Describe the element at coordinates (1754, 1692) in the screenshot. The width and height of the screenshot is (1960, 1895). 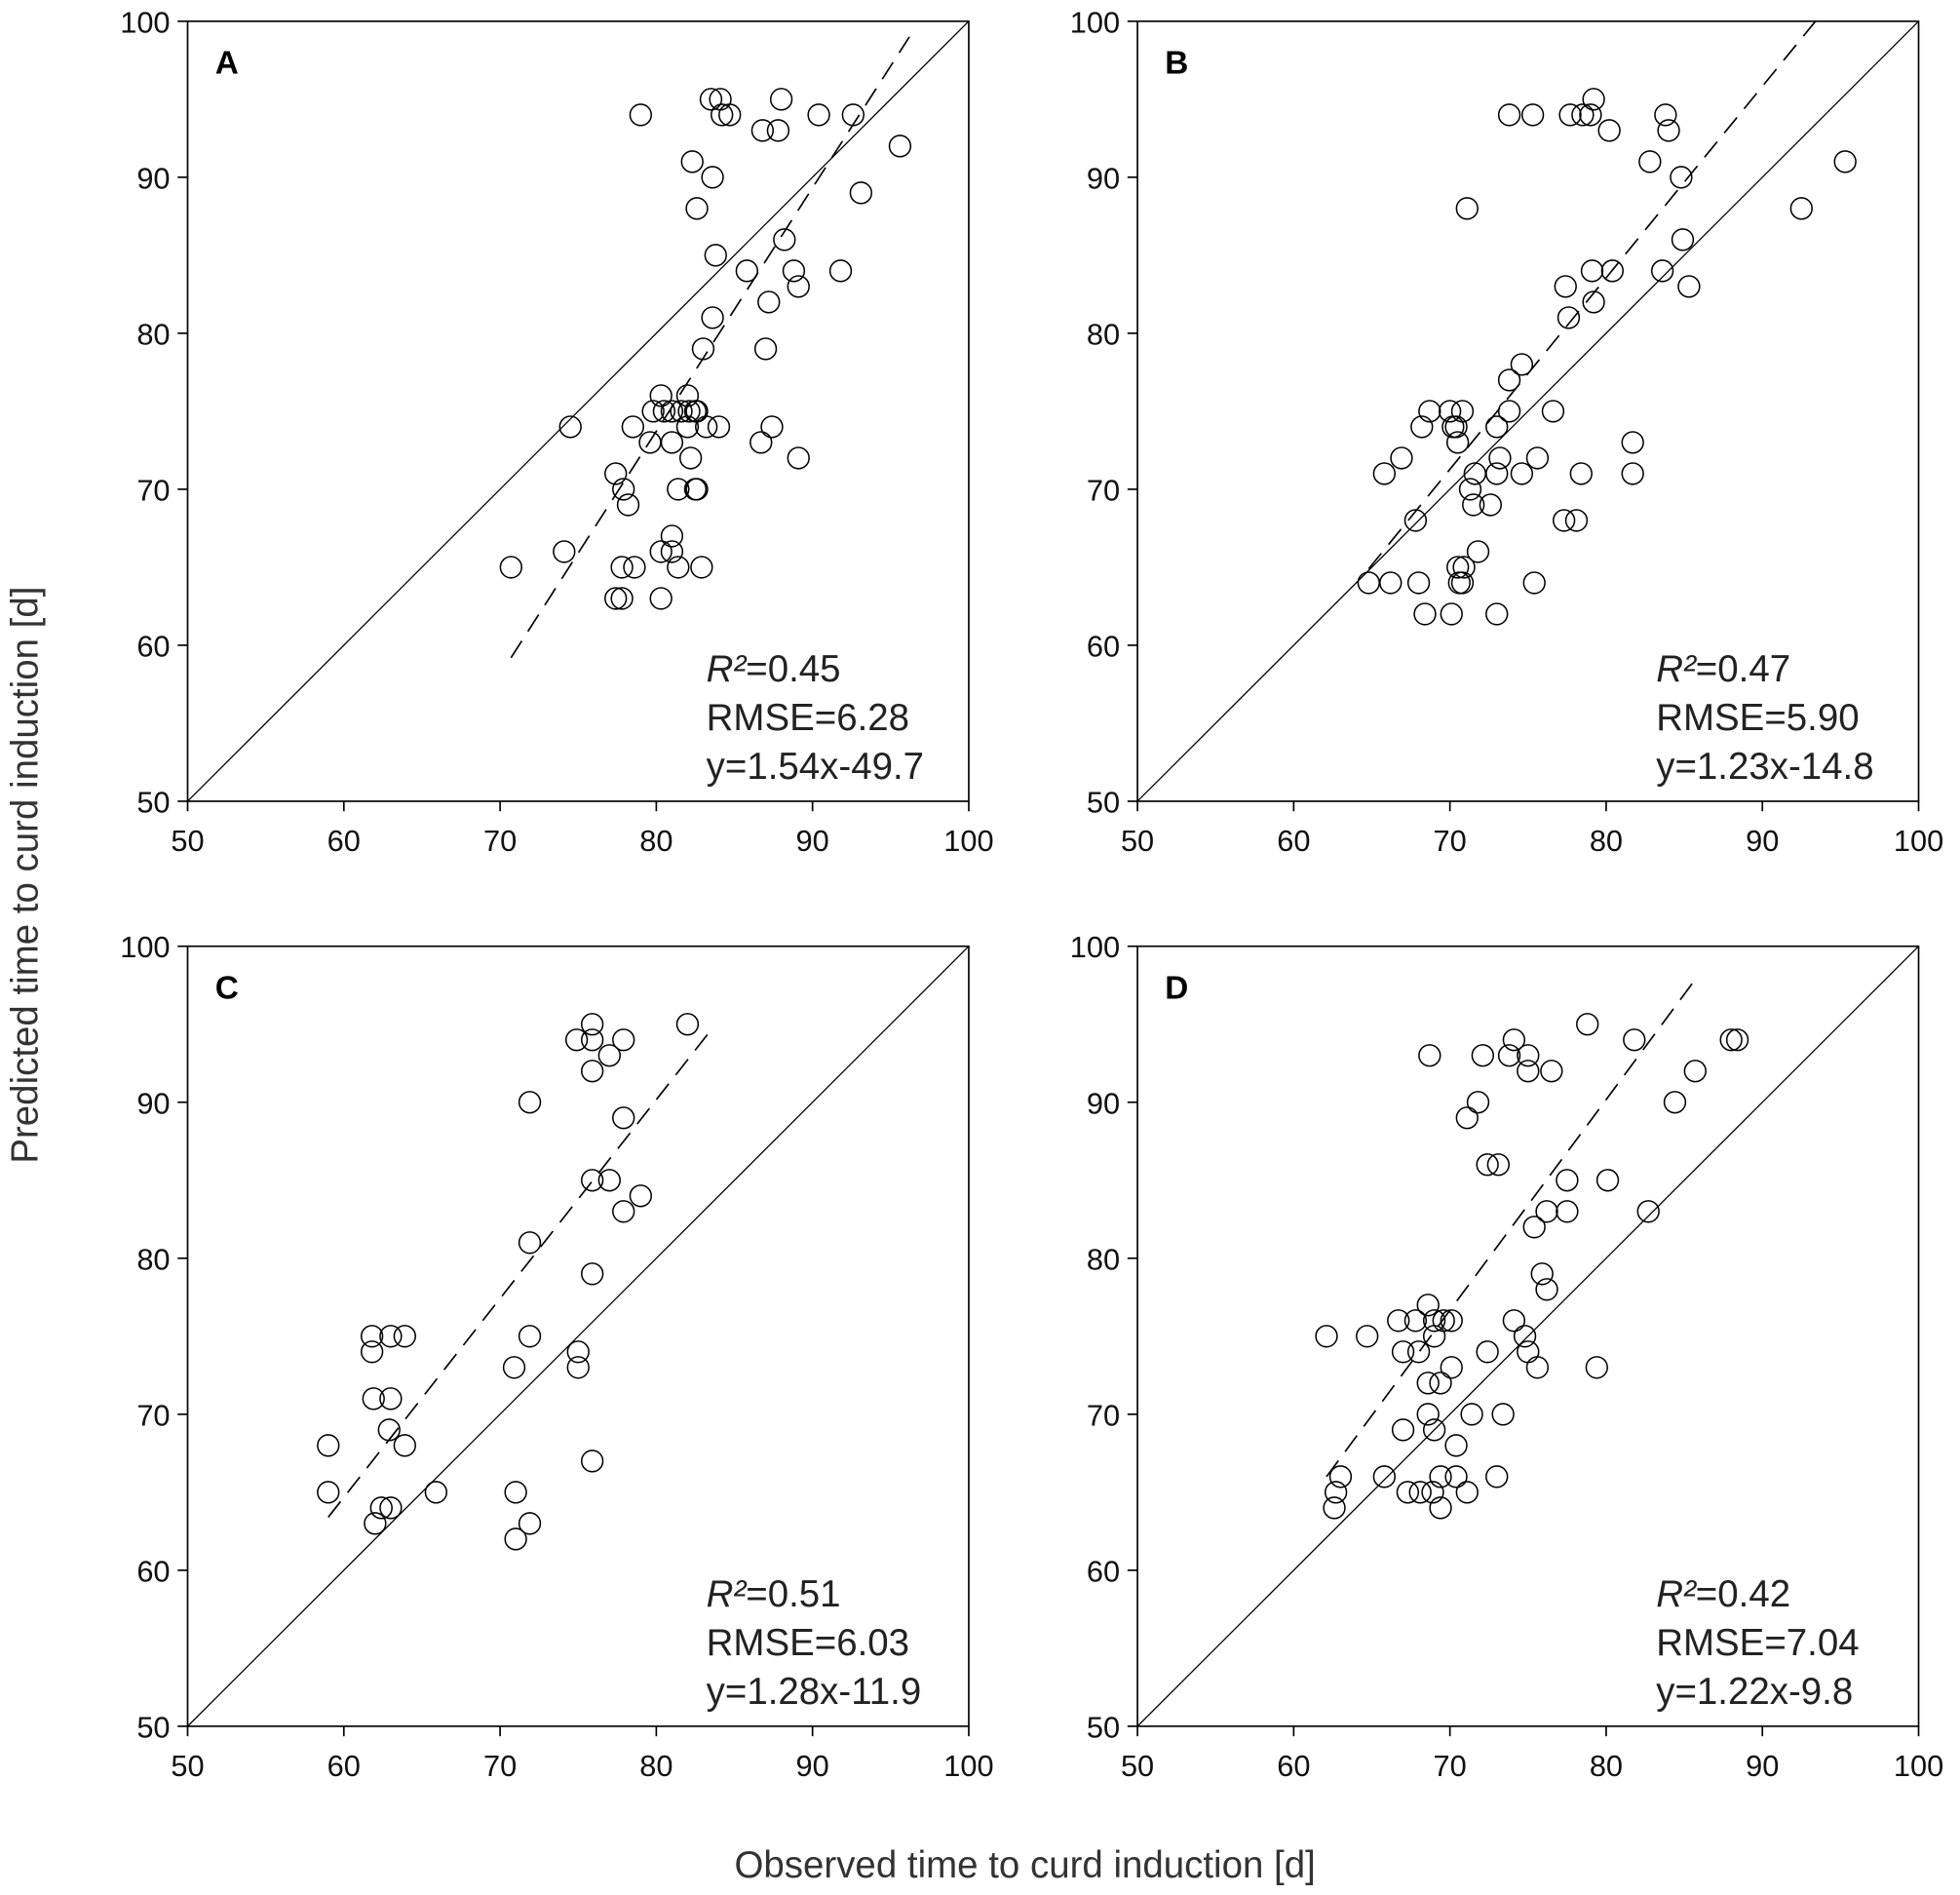
I see `equation-annotation: y=1.22x-9.8` at that location.